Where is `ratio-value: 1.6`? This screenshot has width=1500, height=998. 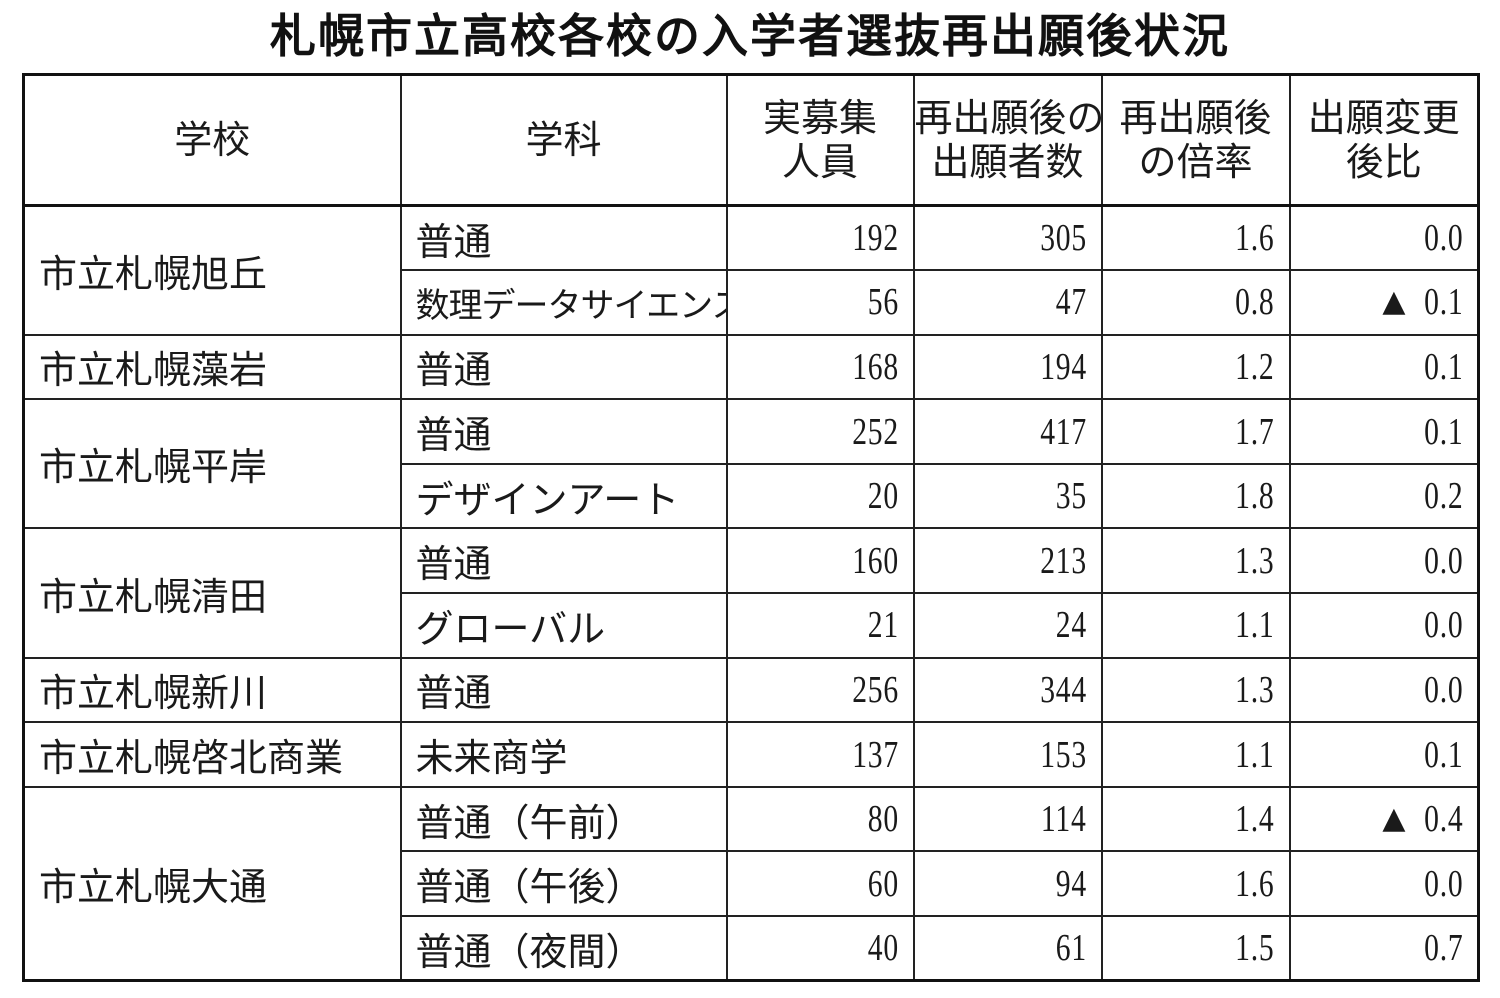
ratio-value: 1.6 is located at coordinates (1255, 238).